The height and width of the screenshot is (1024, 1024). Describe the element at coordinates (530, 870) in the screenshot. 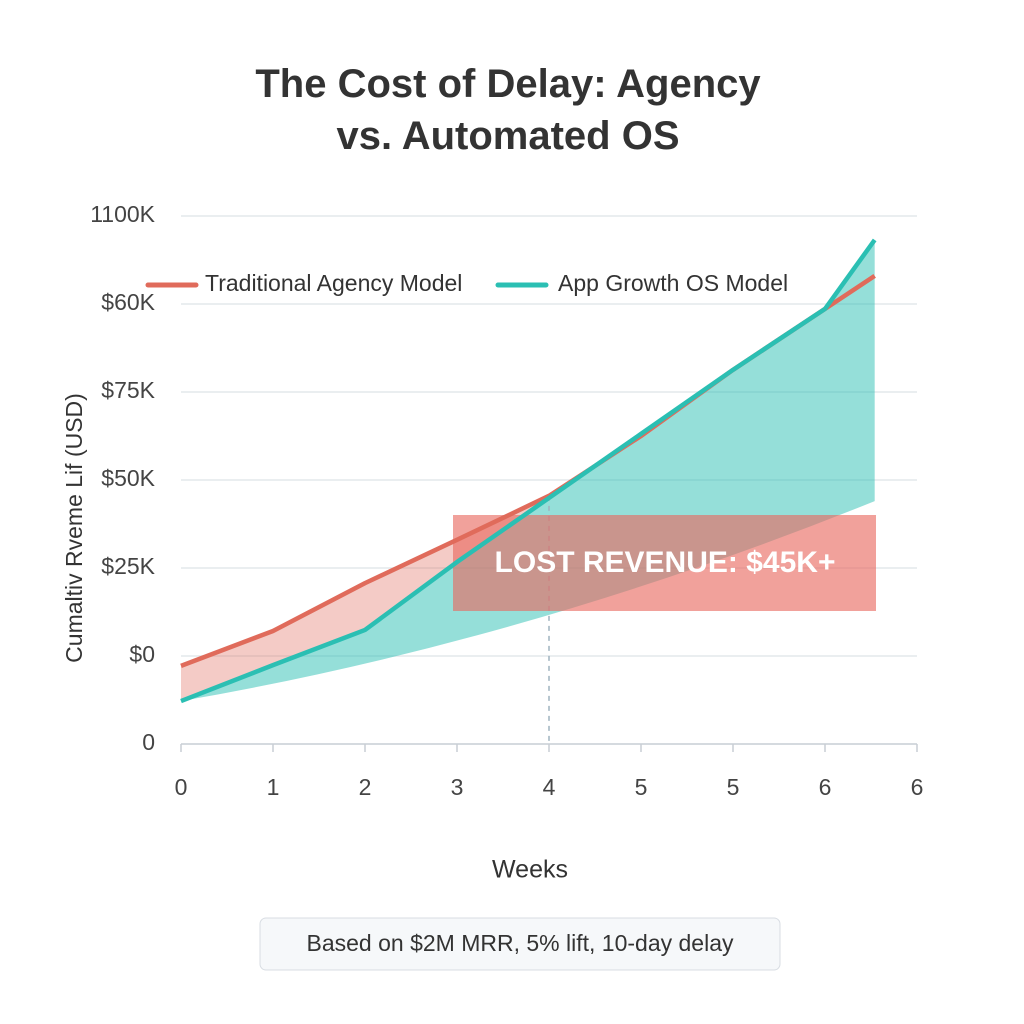

I see `x-axis-label: Weeks` at that location.